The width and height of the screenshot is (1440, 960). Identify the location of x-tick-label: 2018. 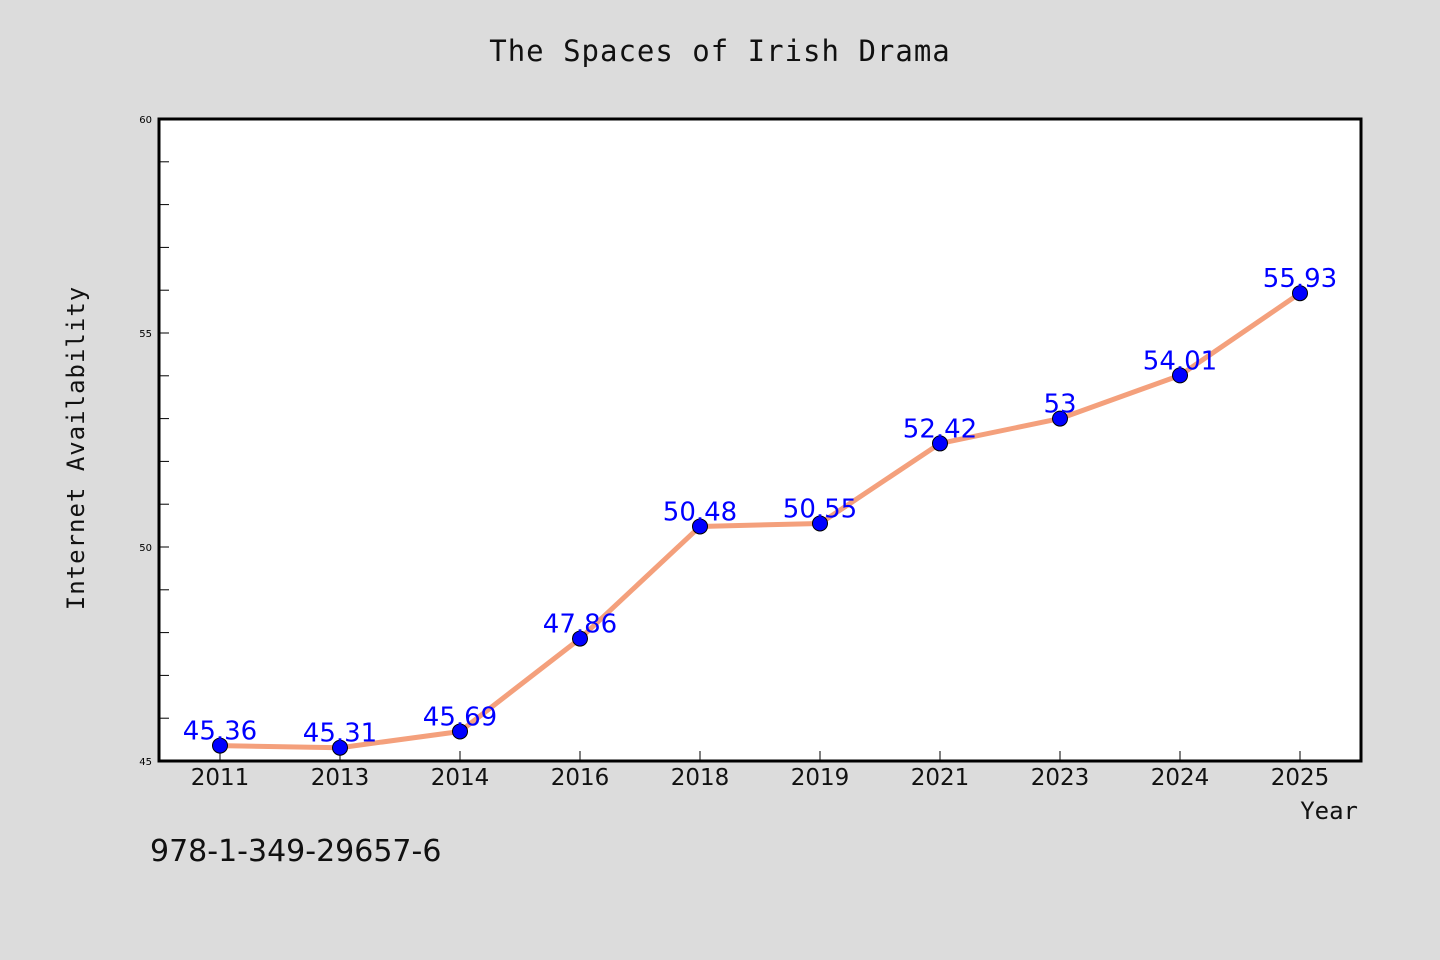
(700, 778).